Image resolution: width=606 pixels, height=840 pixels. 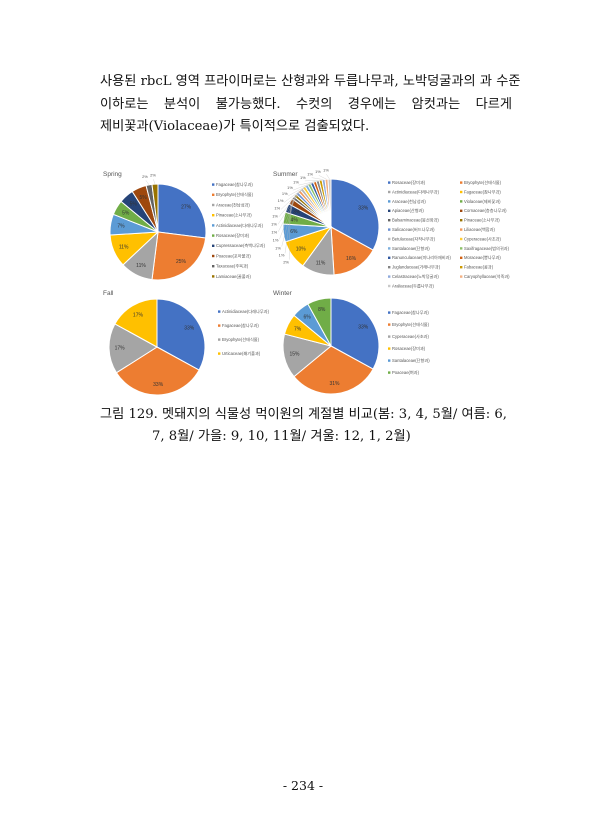 I want to click on legend-entry: Cupressaceae(측백나무과), so click(x=241, y=245).